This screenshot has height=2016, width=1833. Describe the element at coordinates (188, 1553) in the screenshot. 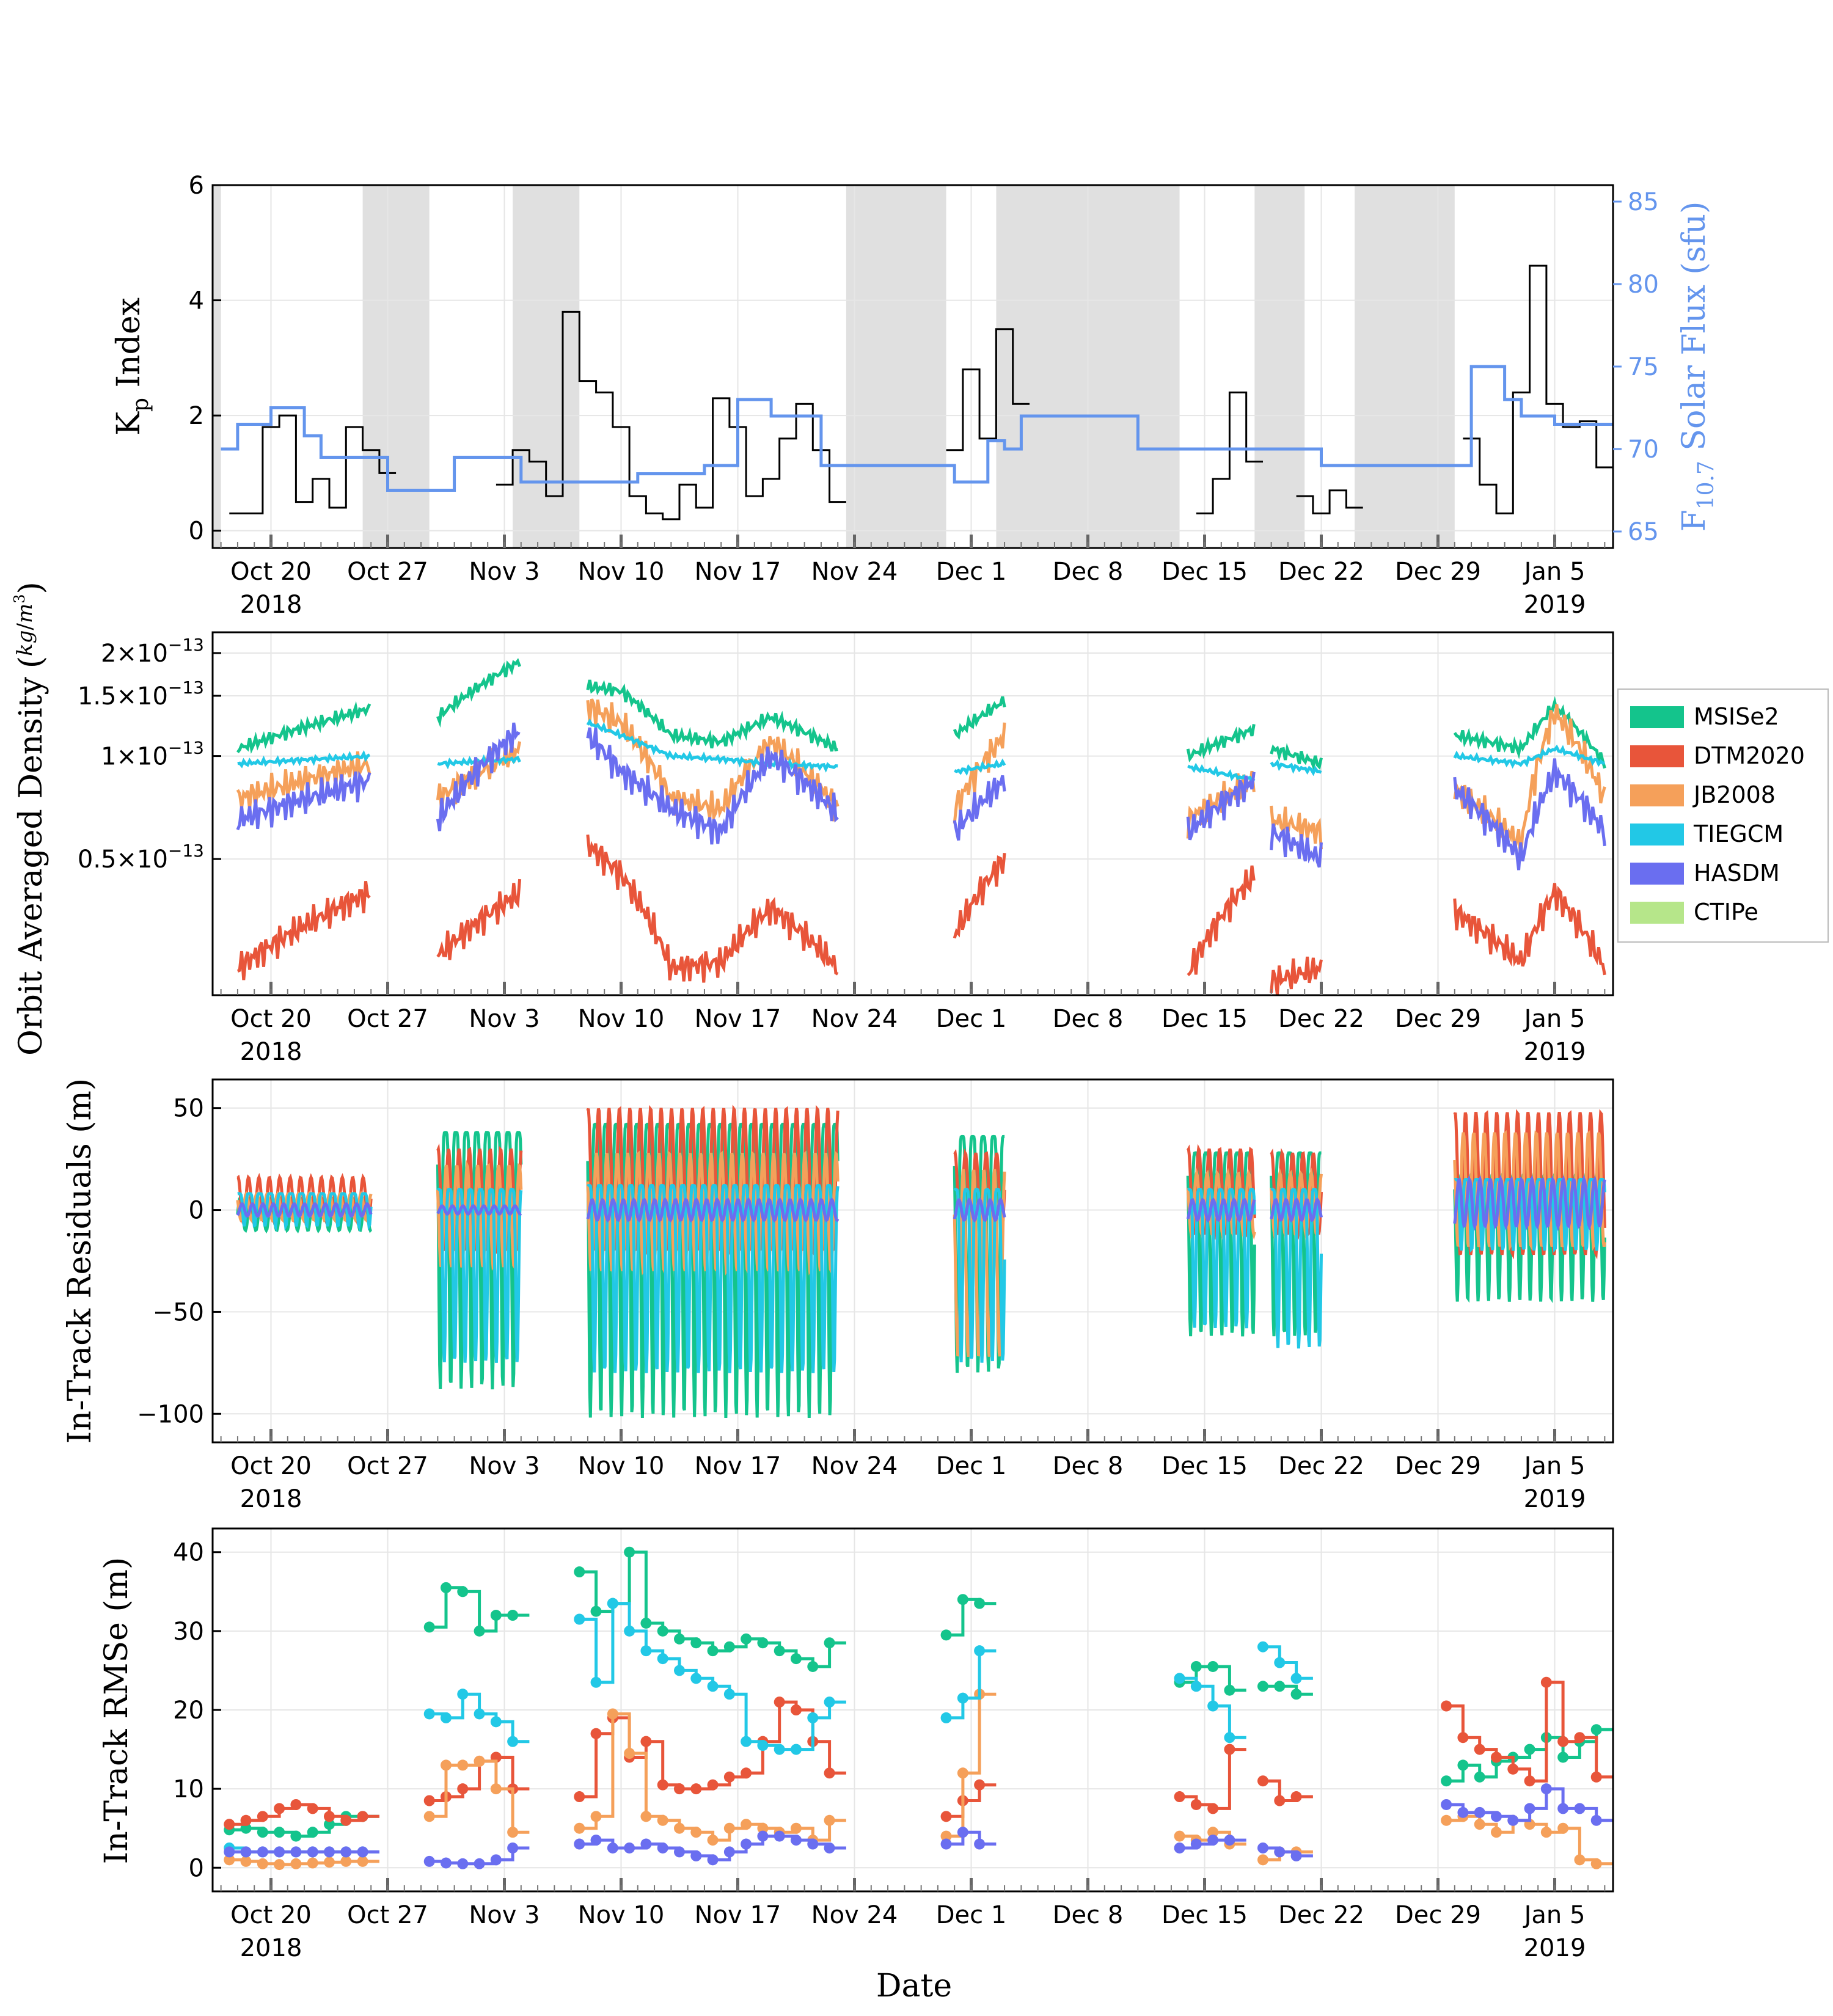

I see `y-tick-label: 40` at that location.